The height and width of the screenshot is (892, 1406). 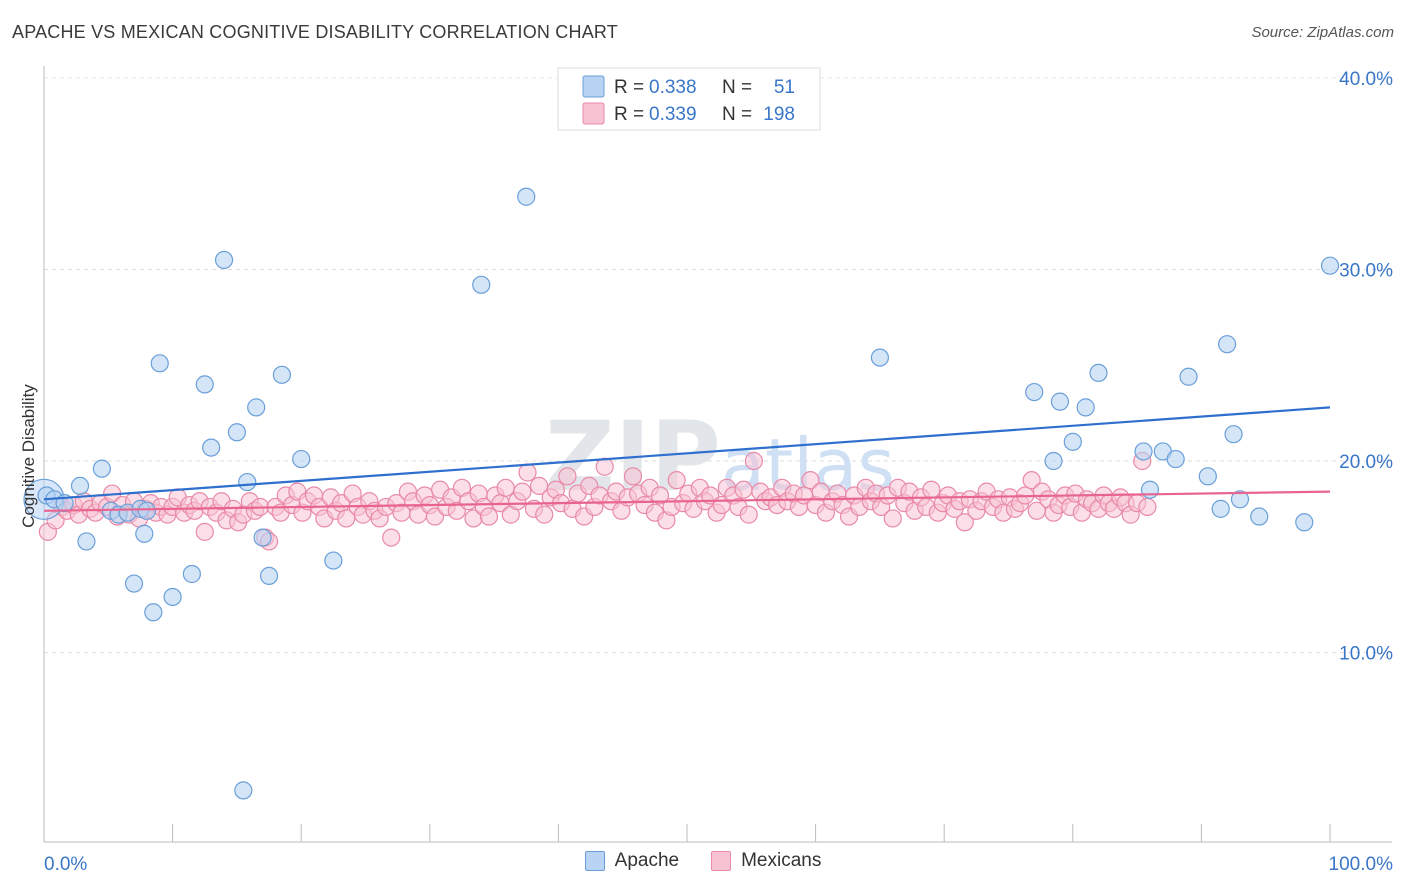 I want to click on trend-lines, so click(x=687, y=459).